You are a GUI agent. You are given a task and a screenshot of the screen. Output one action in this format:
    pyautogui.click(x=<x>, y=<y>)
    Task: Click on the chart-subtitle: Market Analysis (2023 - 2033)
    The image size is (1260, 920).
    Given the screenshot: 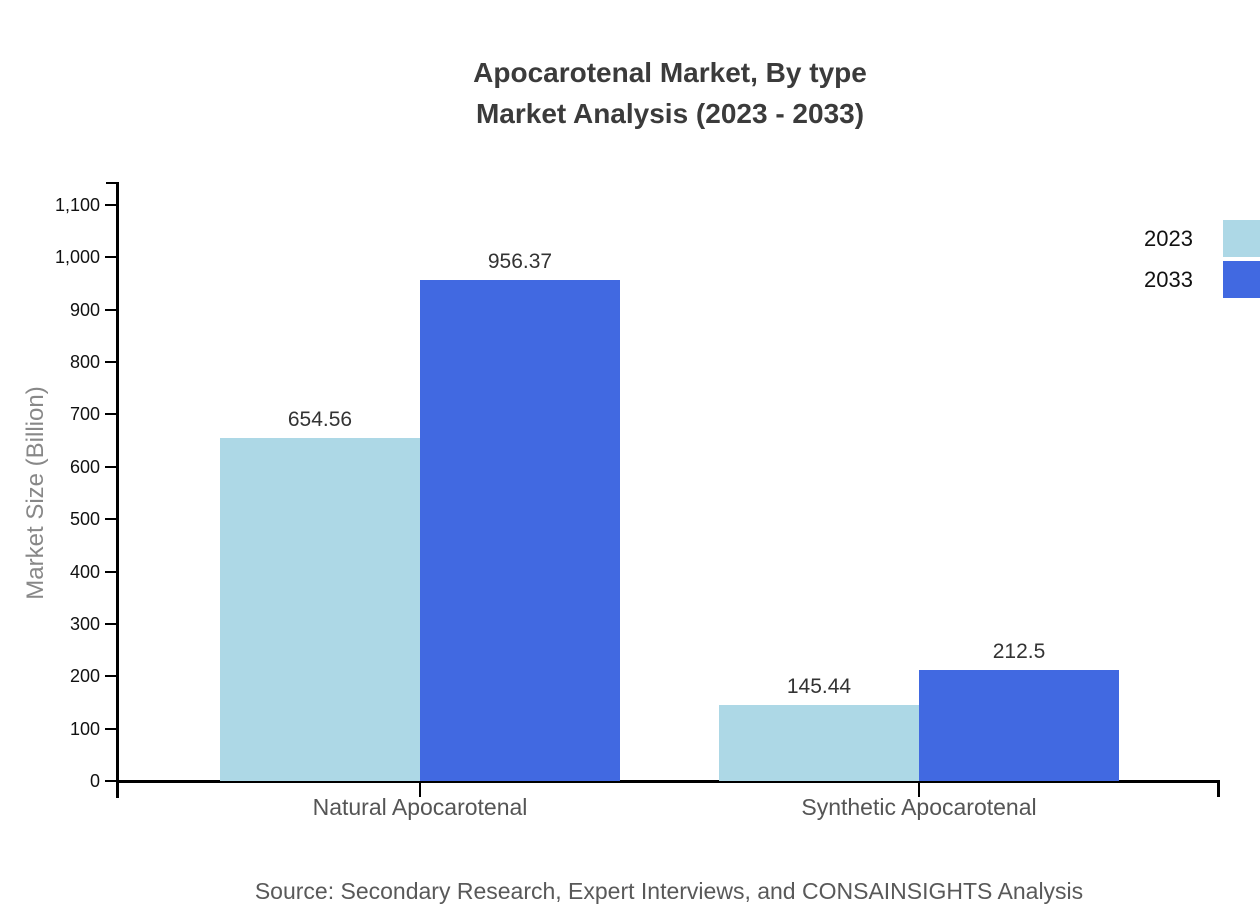 What is the action you would take?
    pyautogui.click(x=670, y=113)
    